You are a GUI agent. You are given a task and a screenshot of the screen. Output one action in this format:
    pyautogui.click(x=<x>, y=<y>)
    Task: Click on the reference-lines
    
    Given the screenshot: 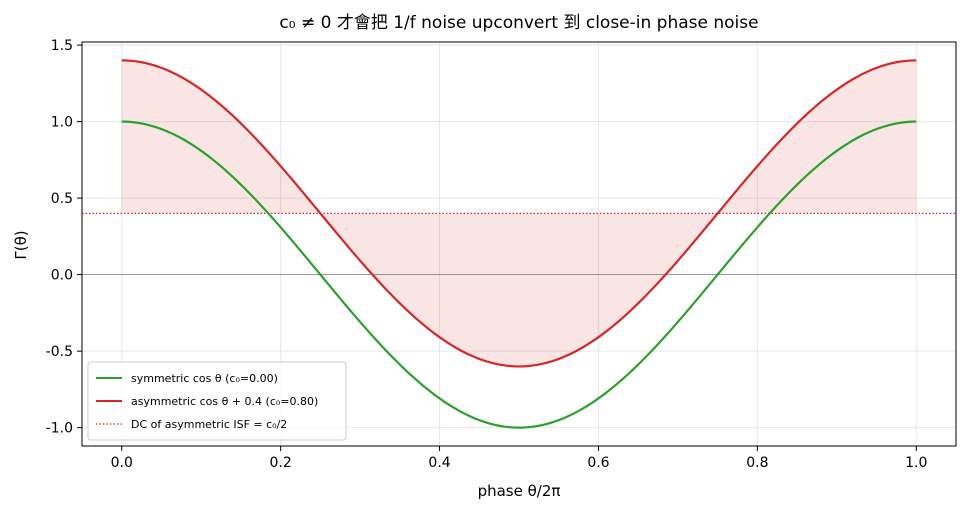 What is the action you would take?
    pyautogui.click(x=519, y=244)
    